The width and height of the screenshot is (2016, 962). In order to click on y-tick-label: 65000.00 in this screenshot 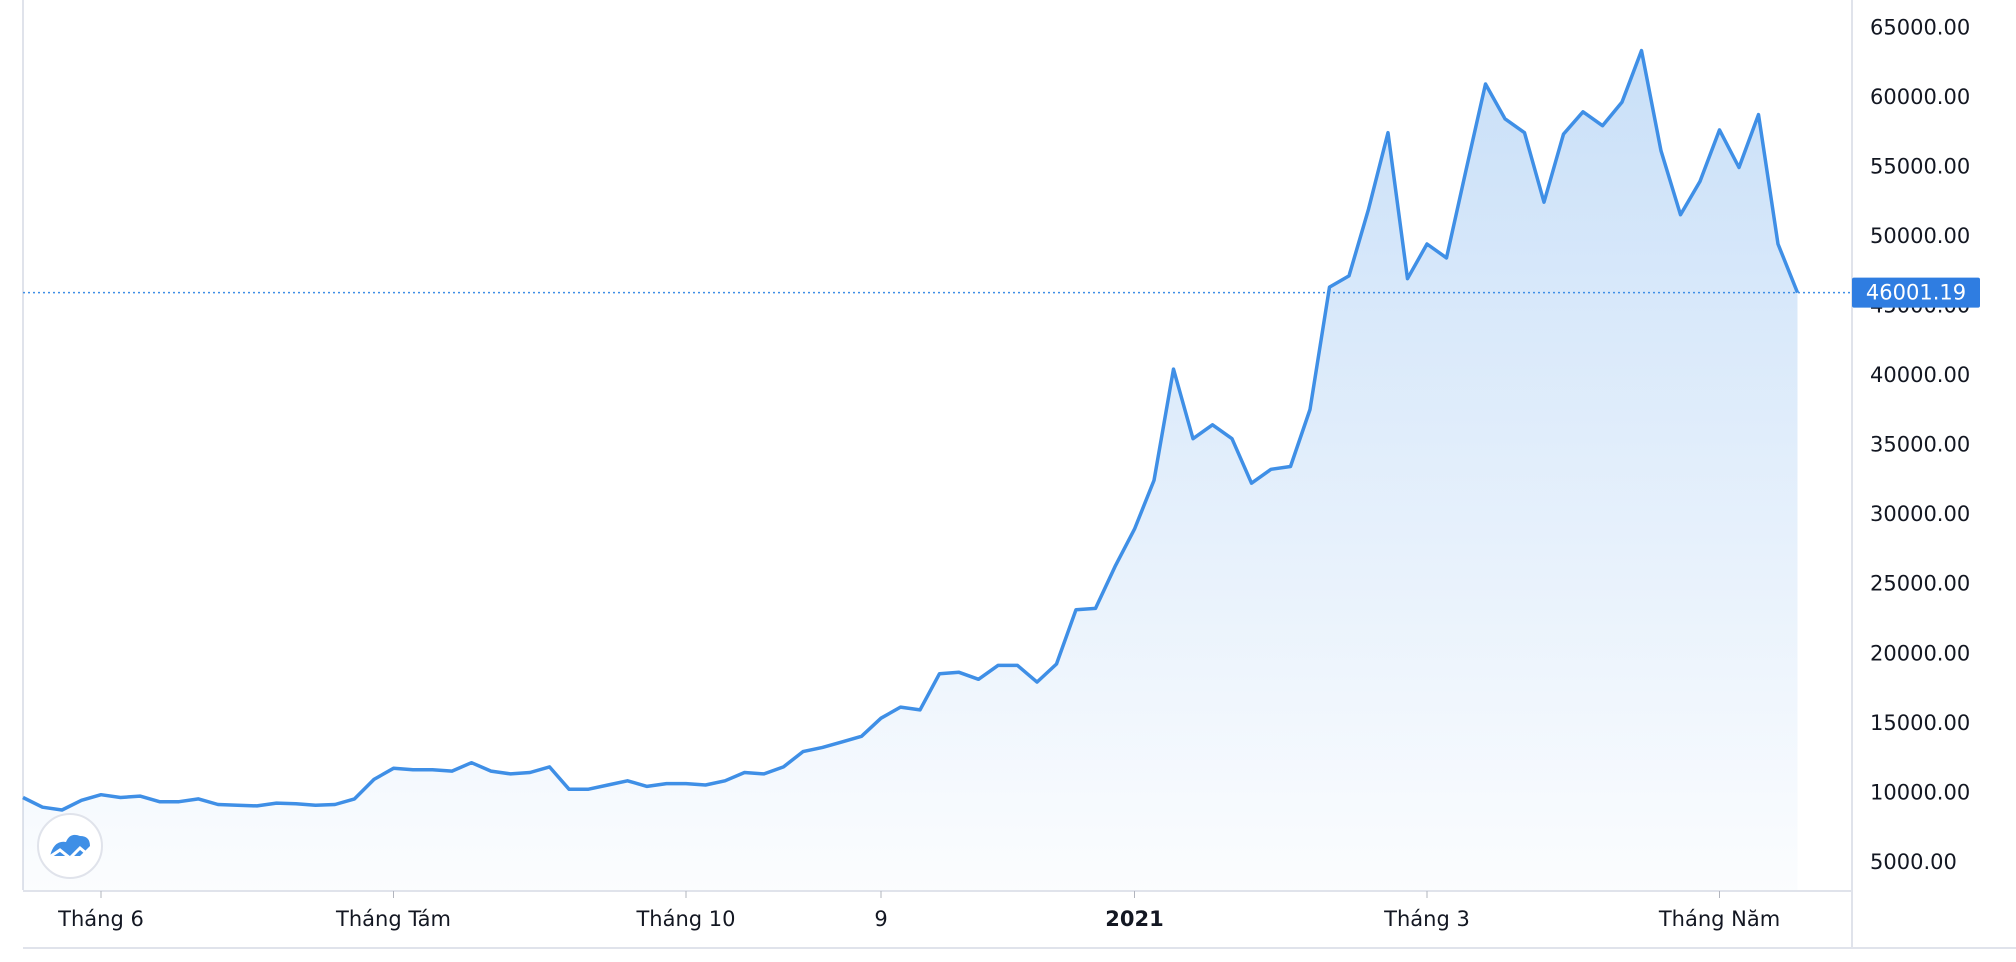, I will do `click(1920, 27)`.